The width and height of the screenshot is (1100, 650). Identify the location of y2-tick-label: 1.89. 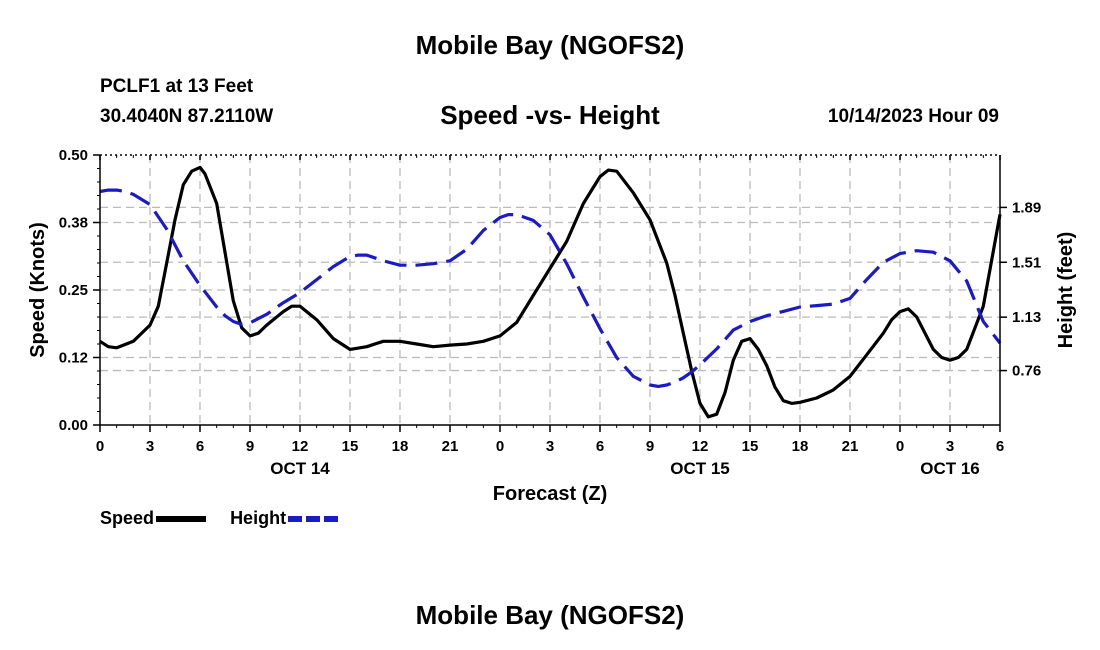
(1026, 207).